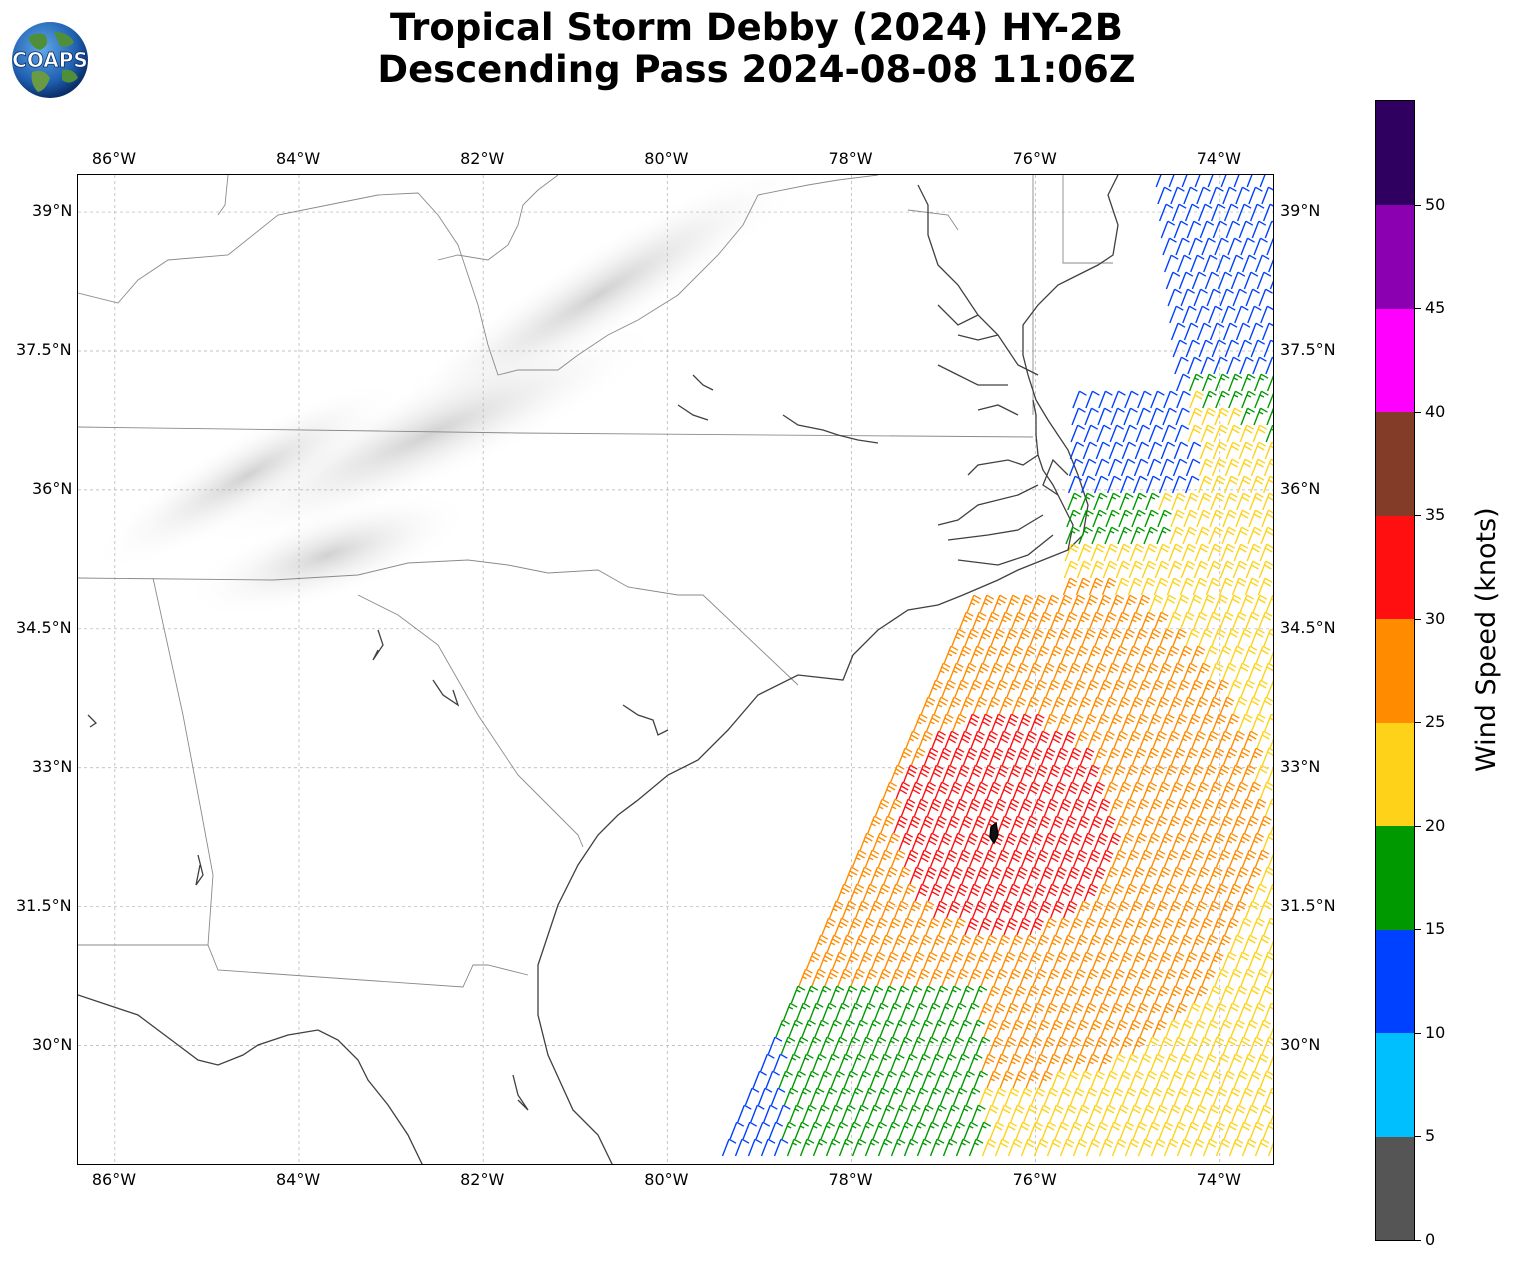 This screenshot has width=1513, height=1264. Describe the element at coordinates (1430, 1239) in the screenshot. I see `colorbar-tick-label: 0` at that location.